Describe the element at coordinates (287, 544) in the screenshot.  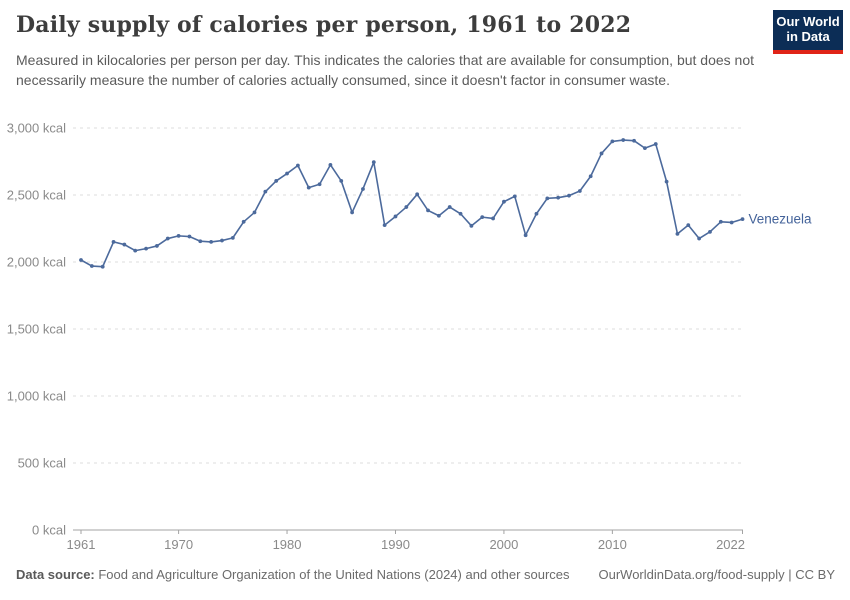
I see `x-tick-label: 1980` at that location.